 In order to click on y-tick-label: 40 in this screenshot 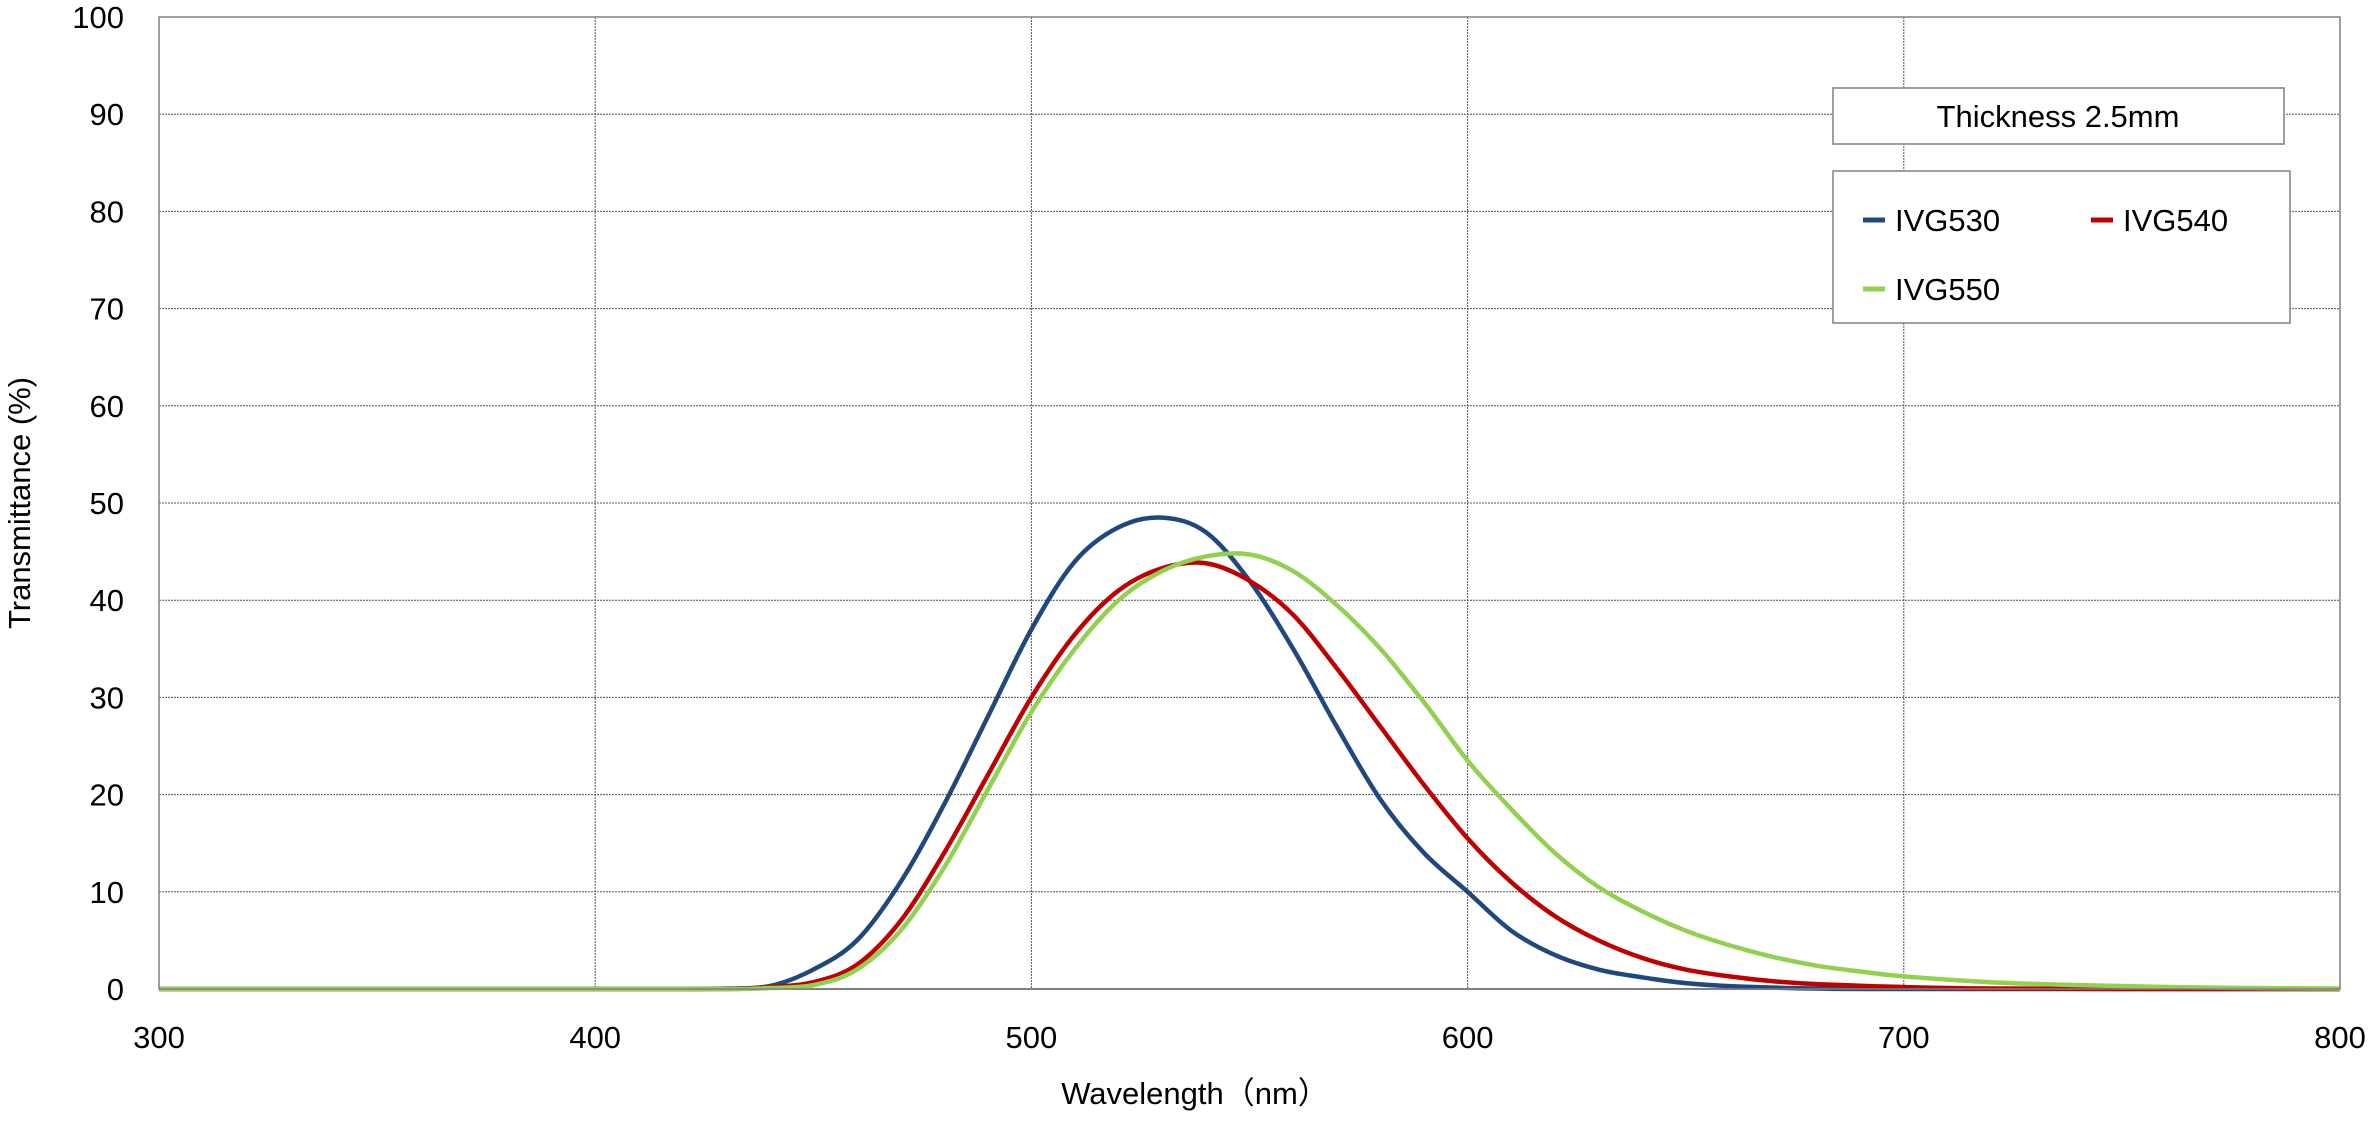, I will do `click(107, 600)`.